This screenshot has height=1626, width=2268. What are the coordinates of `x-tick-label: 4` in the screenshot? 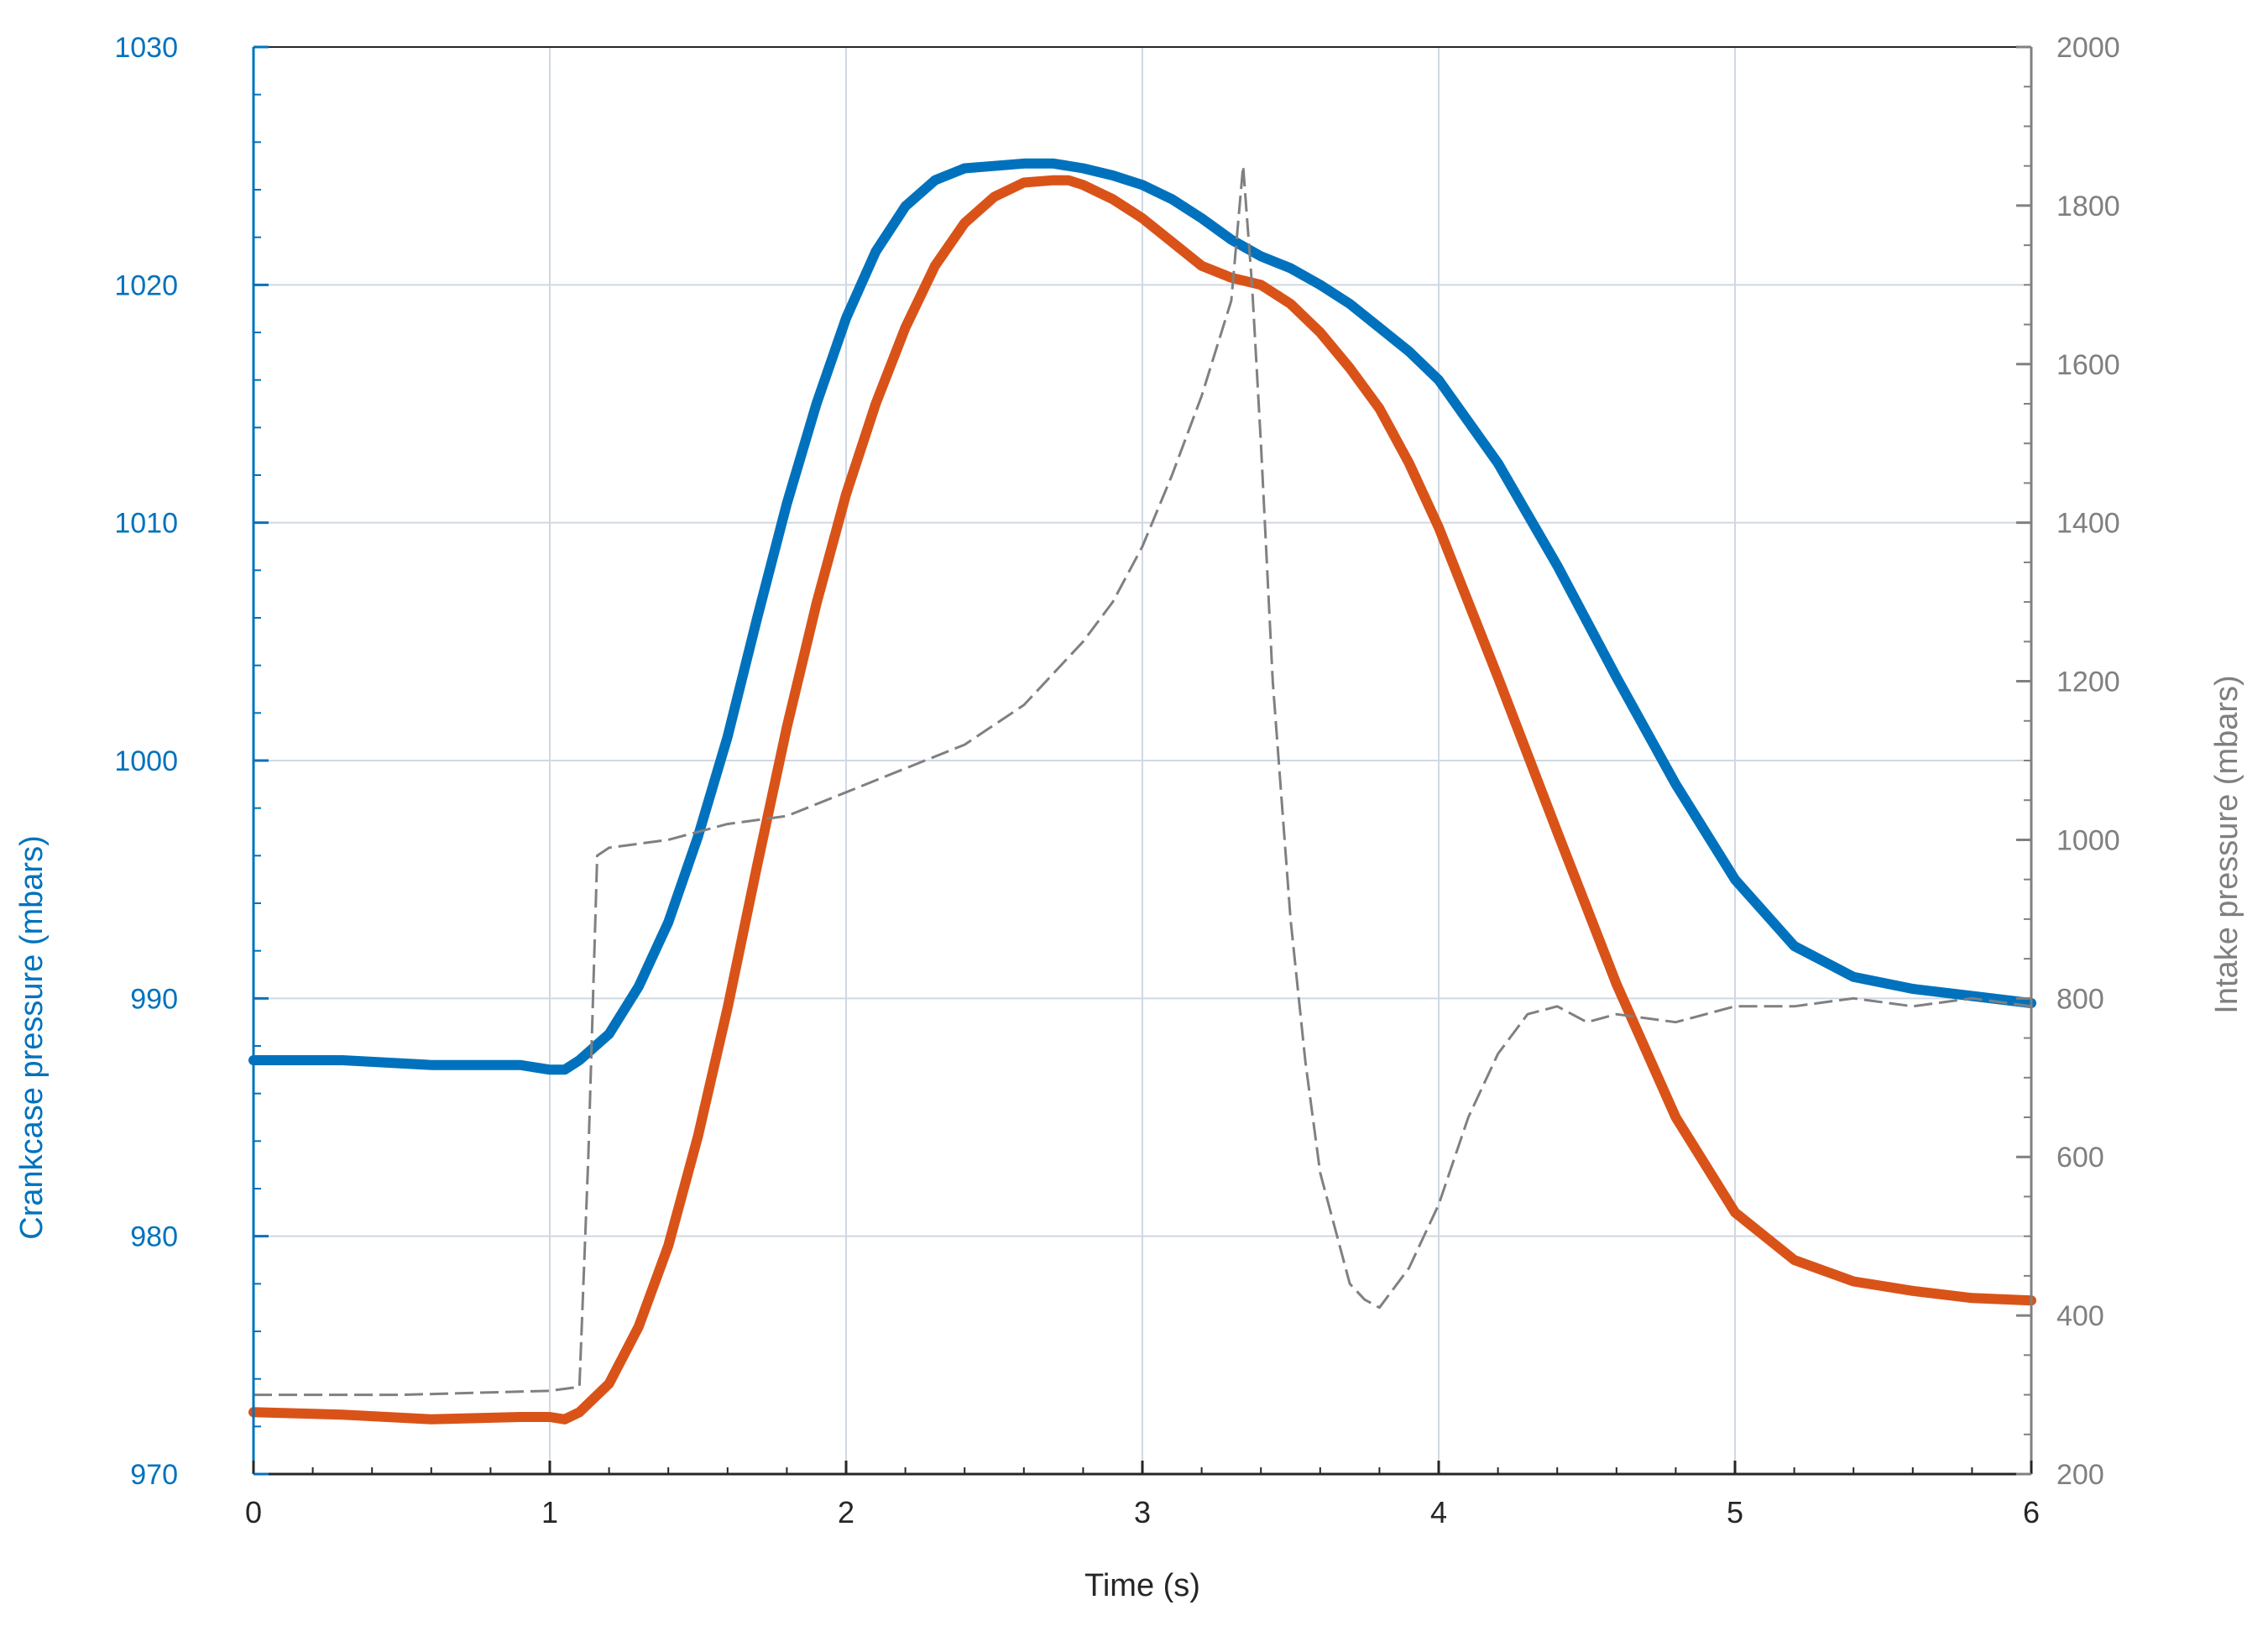 It's located at (1438, 1512).